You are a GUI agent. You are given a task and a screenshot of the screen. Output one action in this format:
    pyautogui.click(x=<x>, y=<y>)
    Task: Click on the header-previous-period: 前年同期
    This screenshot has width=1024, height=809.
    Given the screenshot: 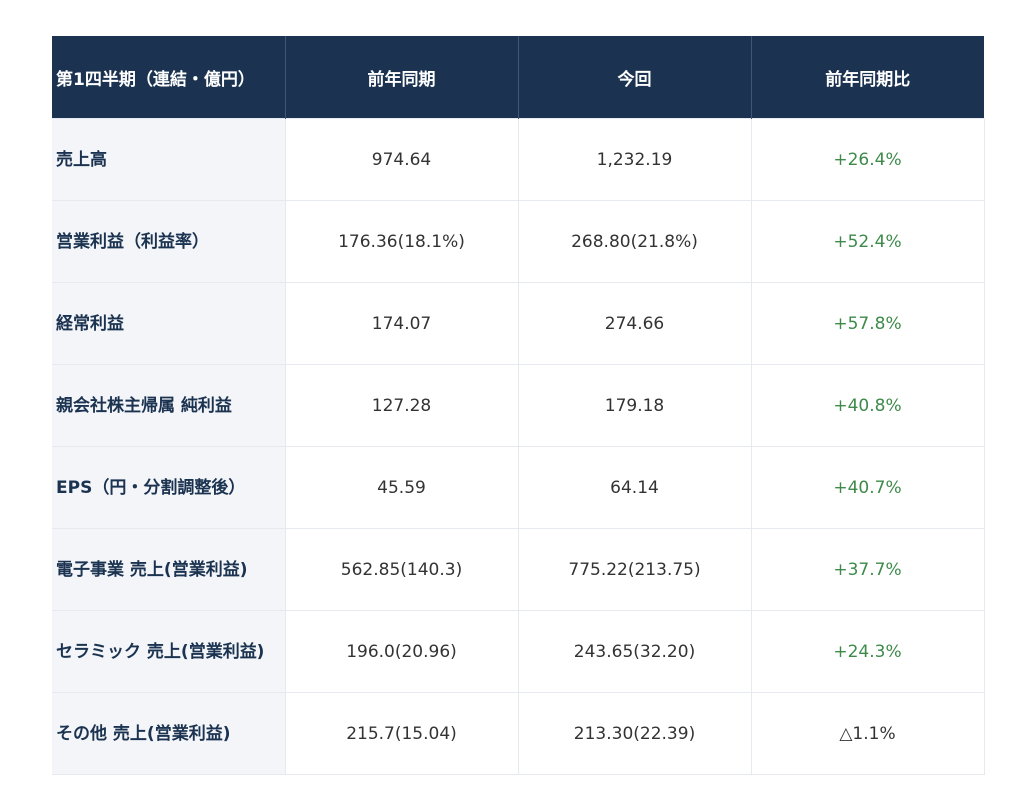 What is the action you would take?
    pyautogui.click(x=401, y=77)
    